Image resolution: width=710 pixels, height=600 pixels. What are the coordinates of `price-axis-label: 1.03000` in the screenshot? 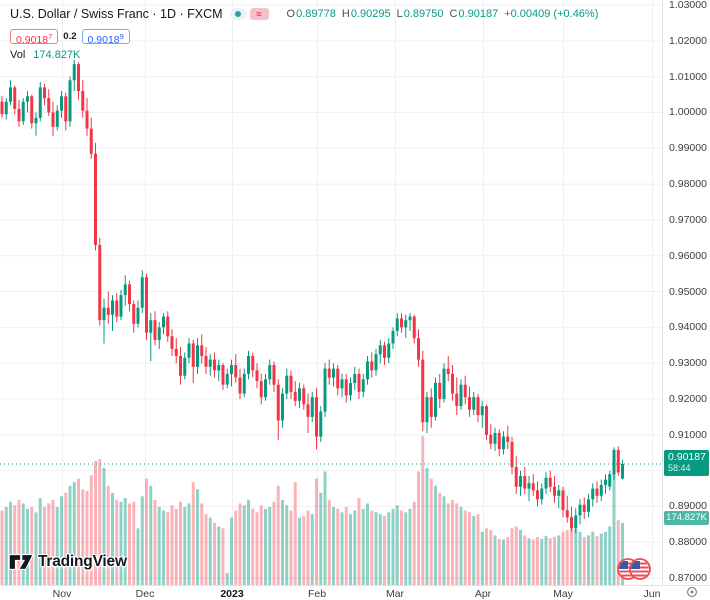 It's located at (688, 5).